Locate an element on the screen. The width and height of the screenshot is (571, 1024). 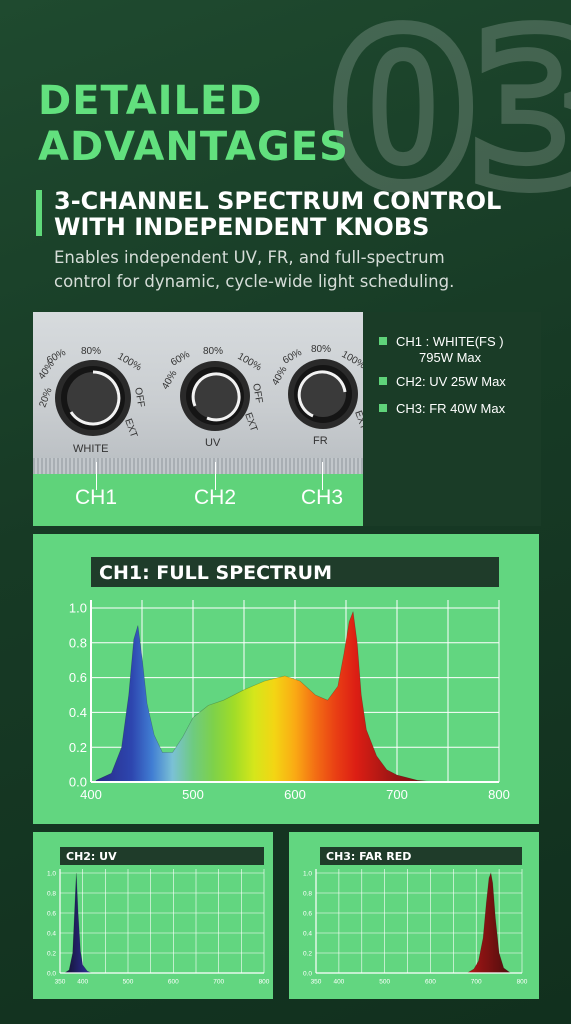
knob-ch1-mark: 80% is located at coordinates (91, 351).